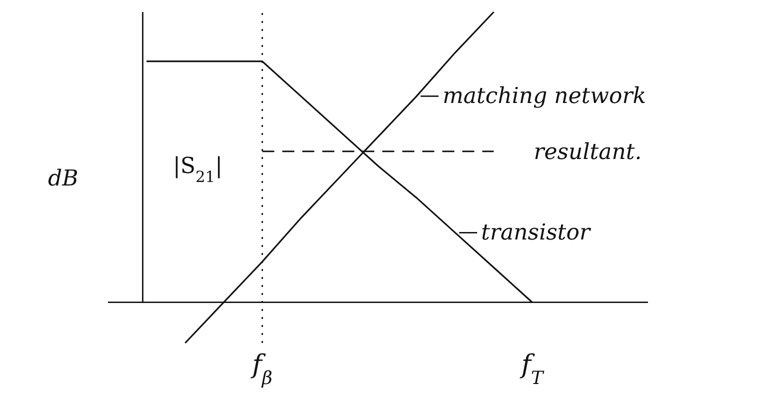 The height and width of the screenshot is (401, 784). I want to click on legend-label: transistor, so click(536, 233).